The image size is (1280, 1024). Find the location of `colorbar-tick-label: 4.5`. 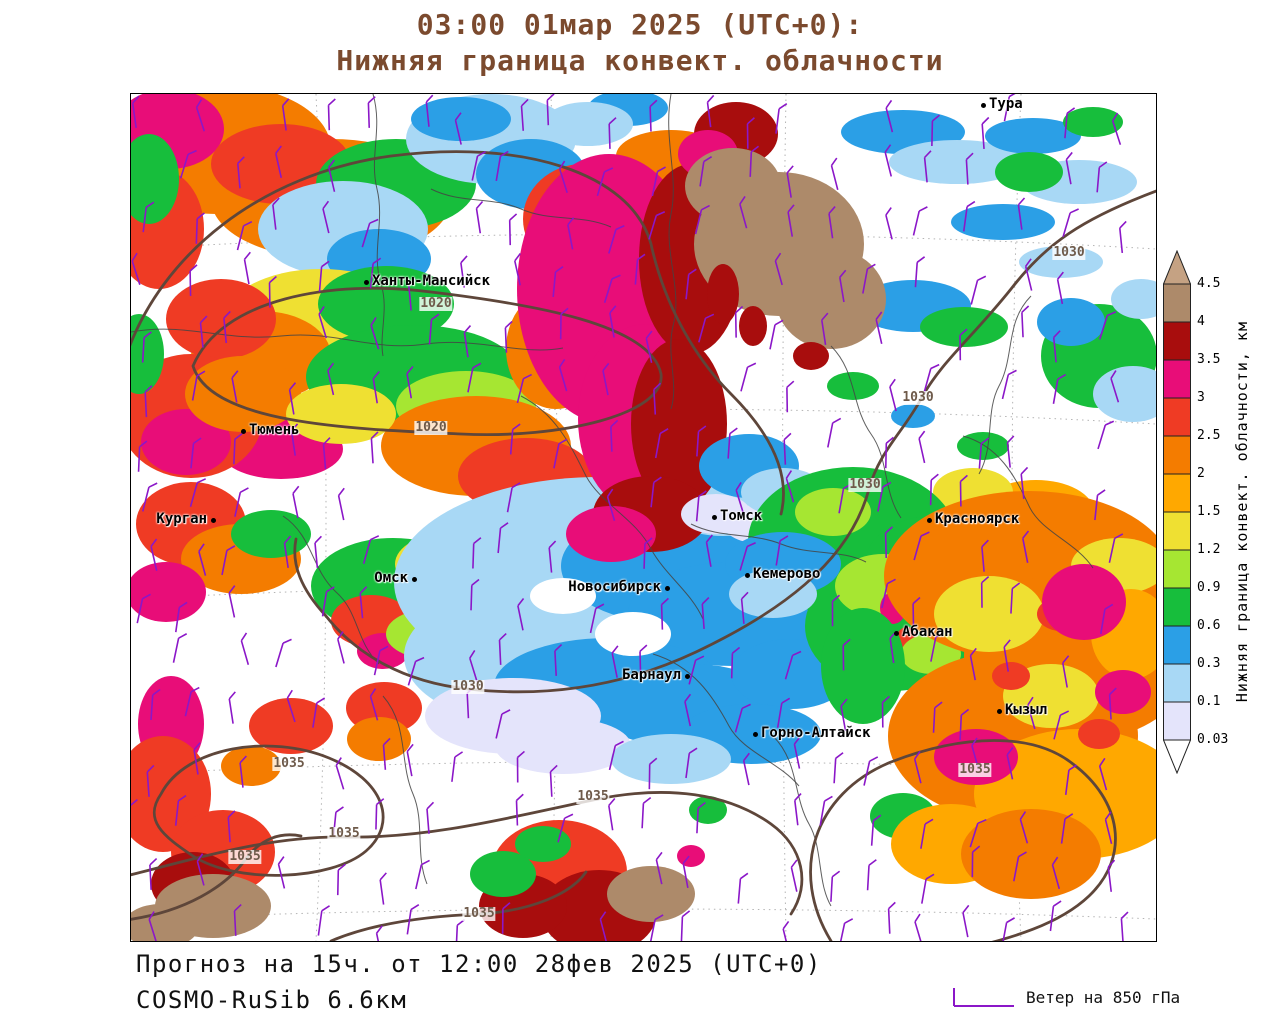

colorbar-tick-label: 4.5 is located at coordinates (1209, 283).